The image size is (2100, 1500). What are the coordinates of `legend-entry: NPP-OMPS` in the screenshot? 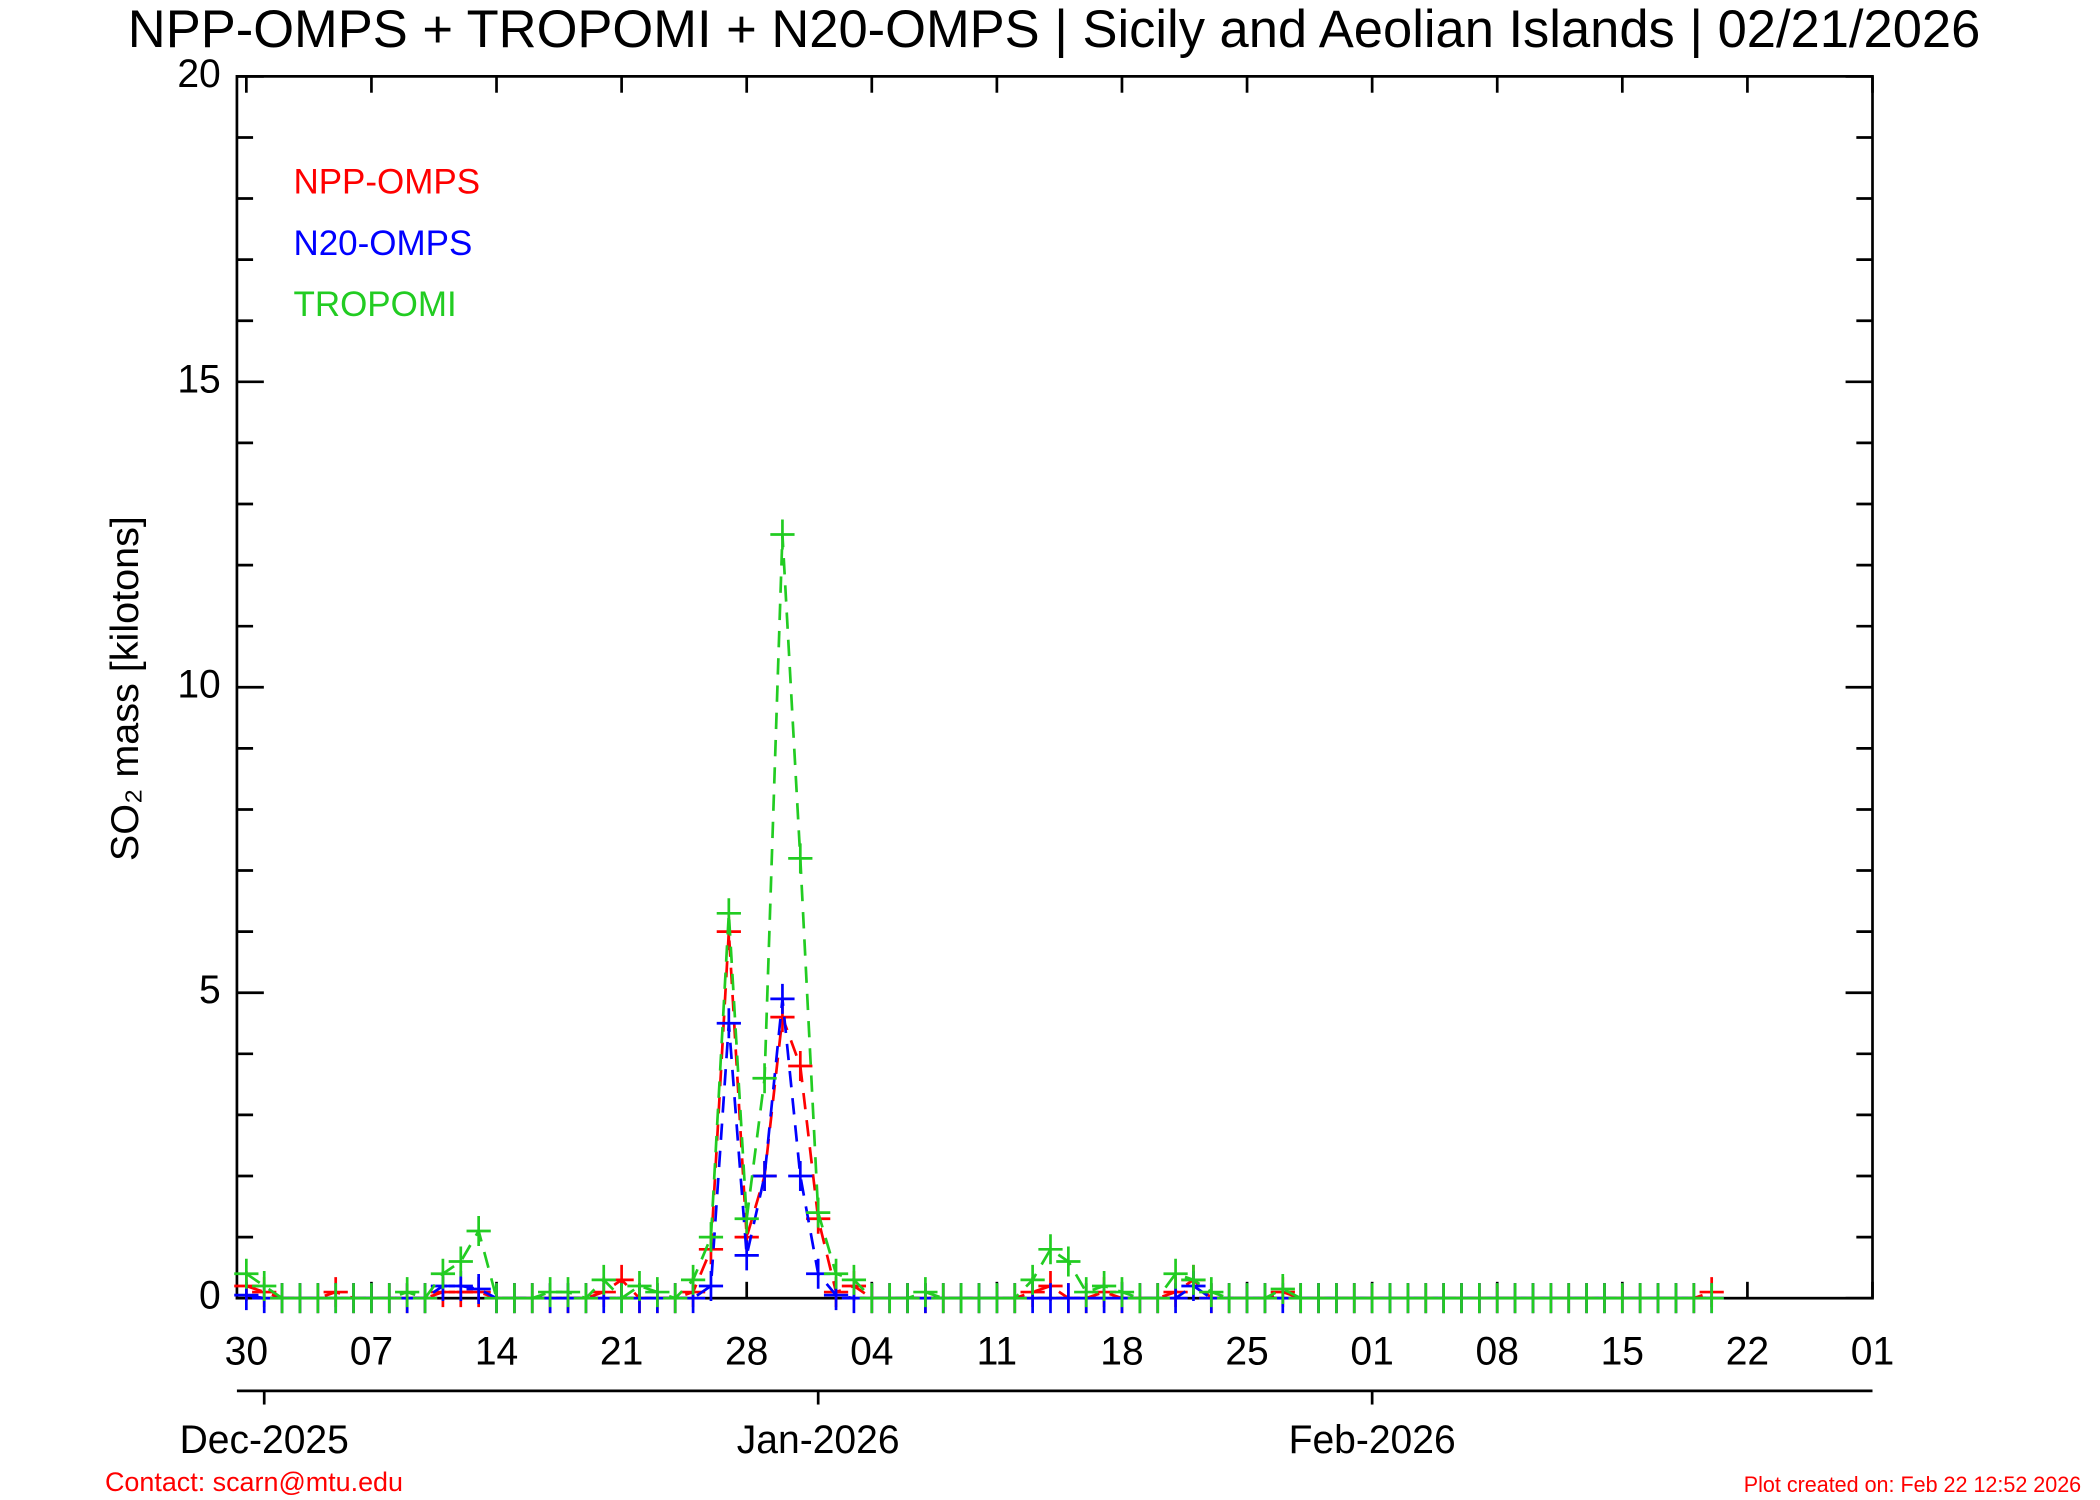 It's located at (386, 181).